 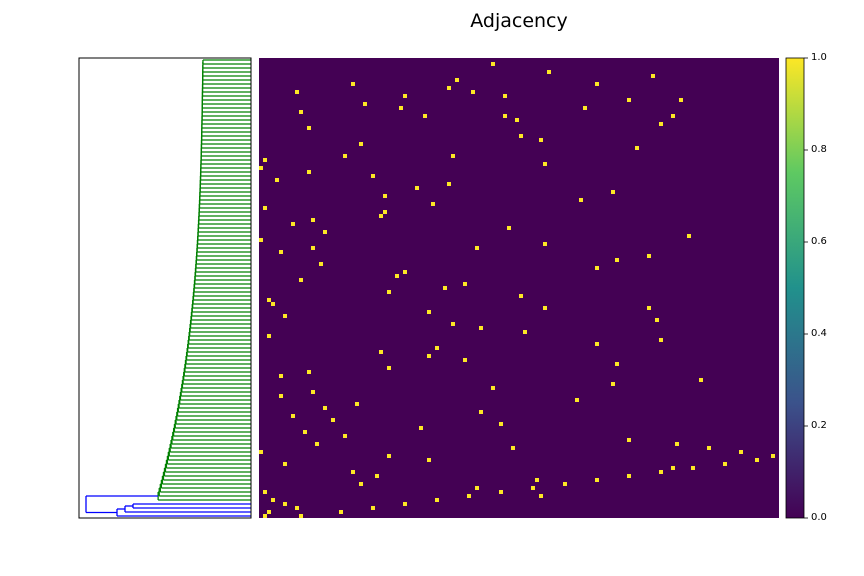 What do you see at coordinates (819, 149) in the screenshot?
I see `colorbar-tick-label: 0.8` at bounding box center [819, 149].